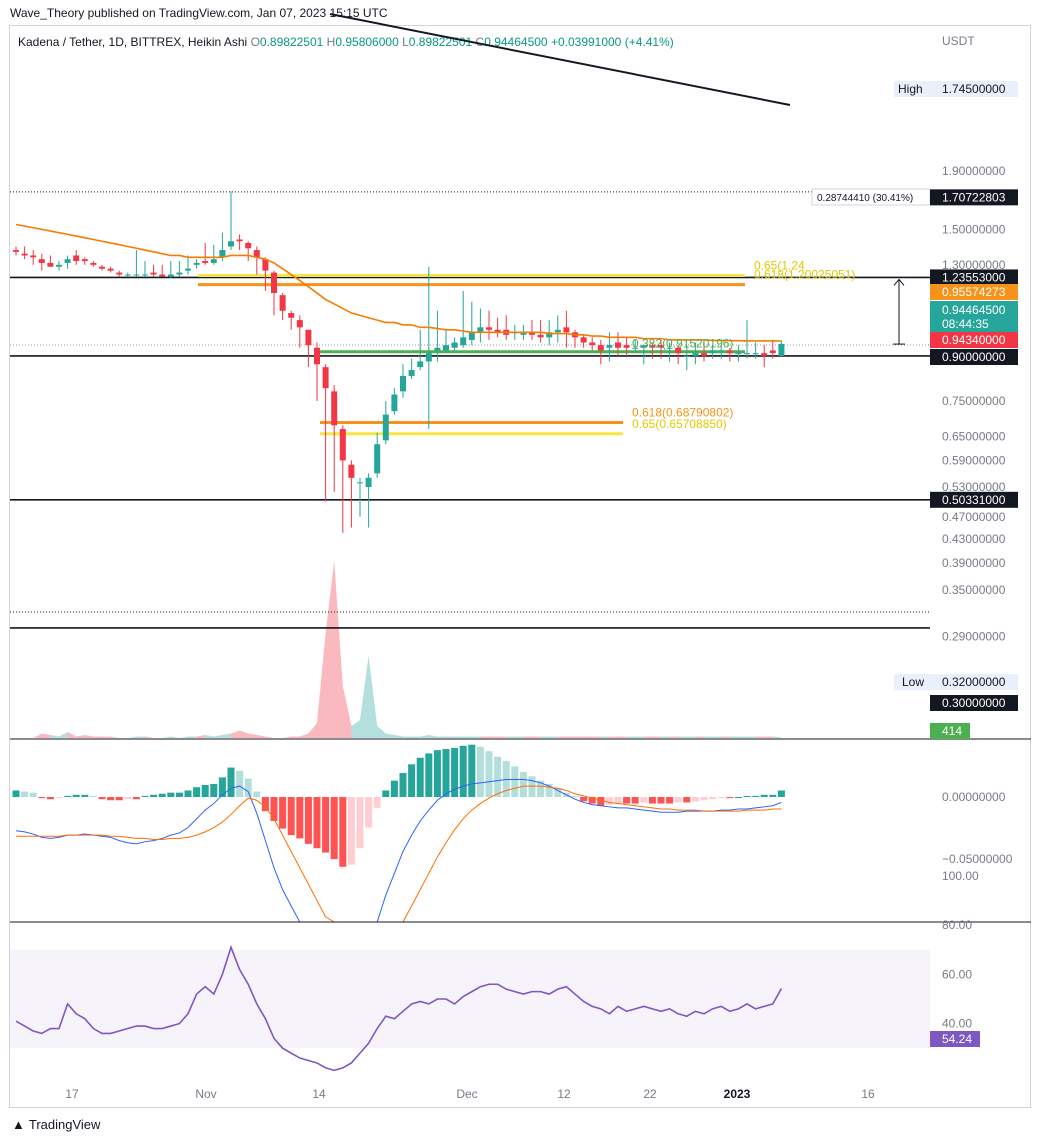 The height and width of the screenshot is (1143, 1041). I want to click on high-caption-bg, so click(956, 89).